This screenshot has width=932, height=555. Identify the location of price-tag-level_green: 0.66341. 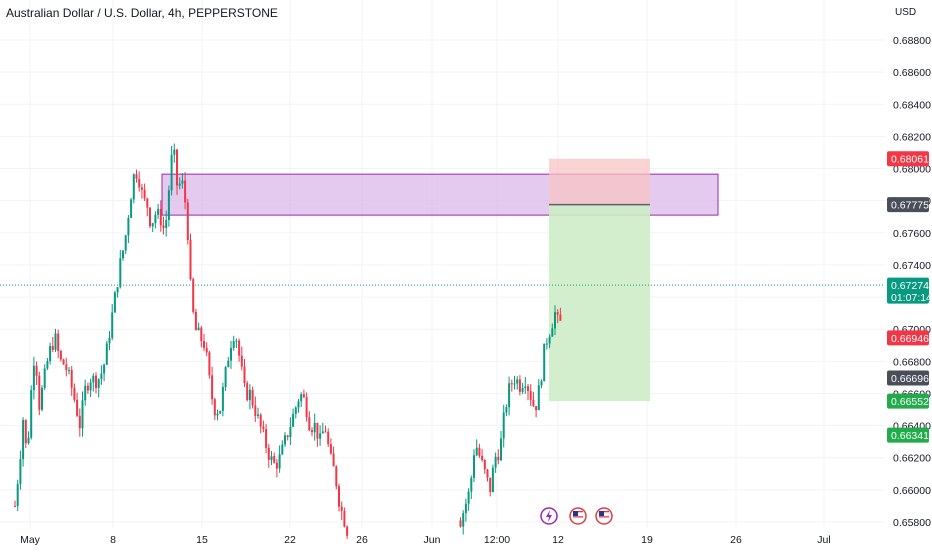
(908, 435).